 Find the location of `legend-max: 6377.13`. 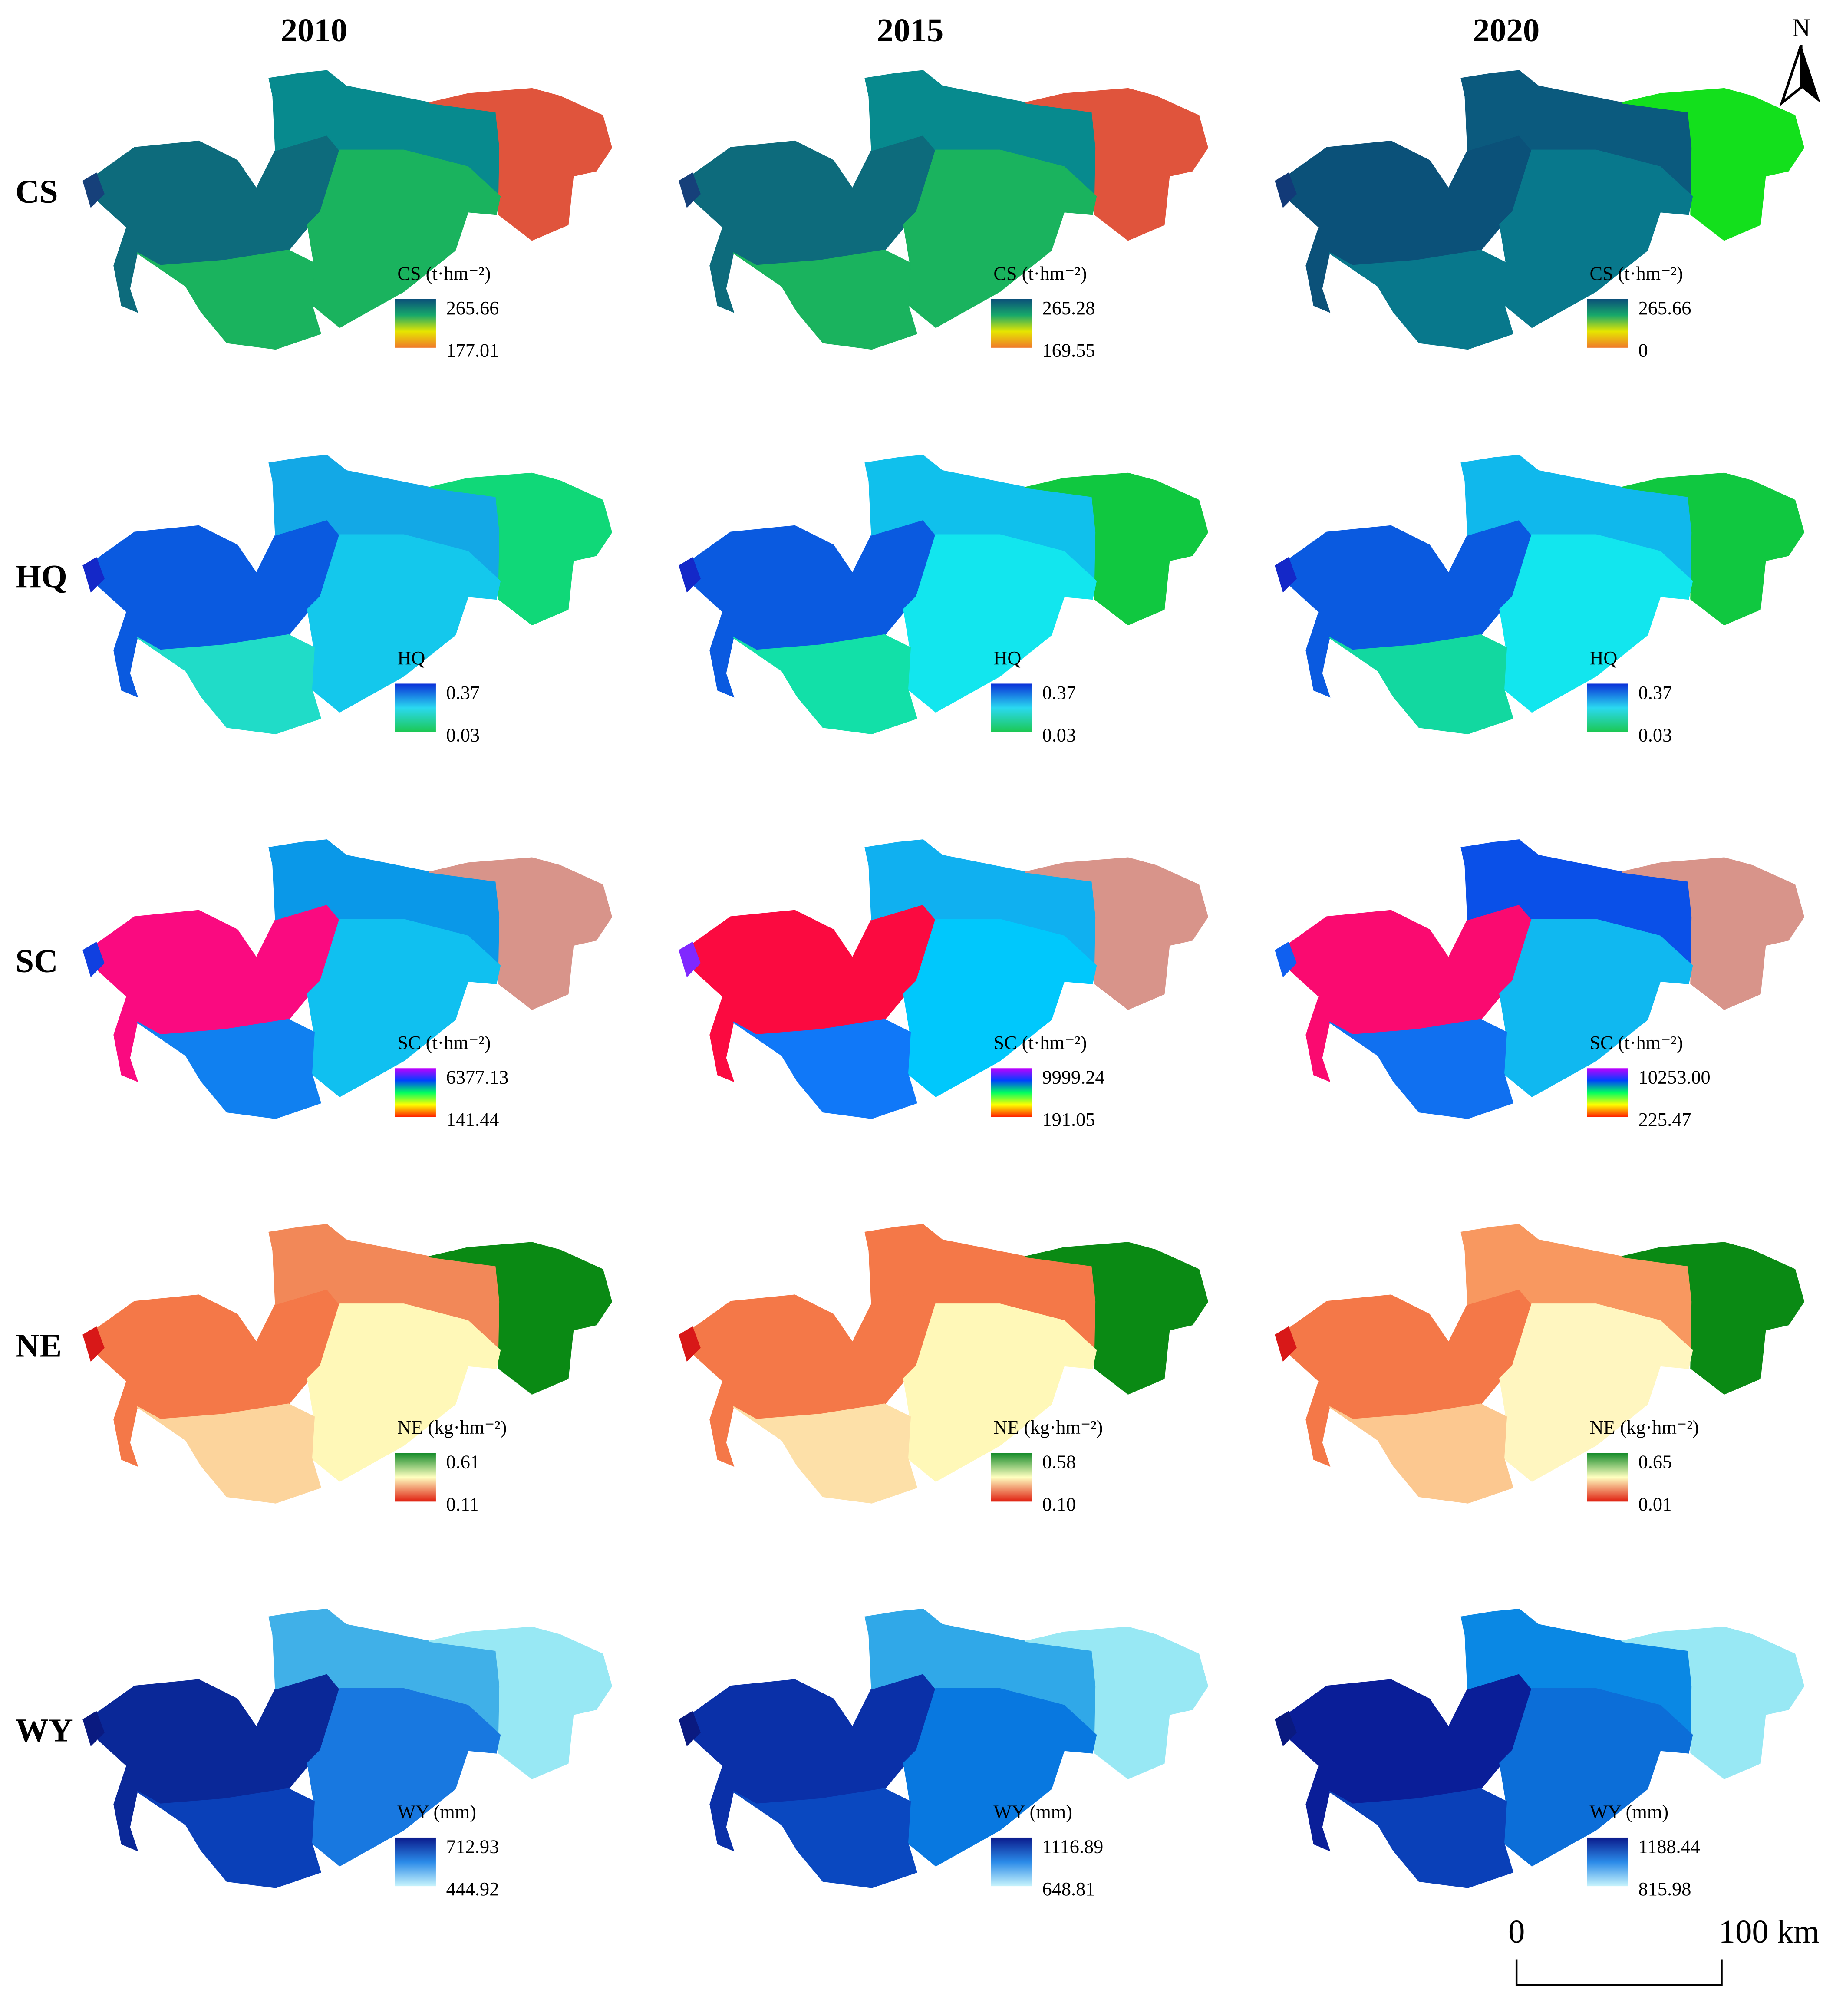

legend-max: 6377.13 is located at coordinates (477, 1077).